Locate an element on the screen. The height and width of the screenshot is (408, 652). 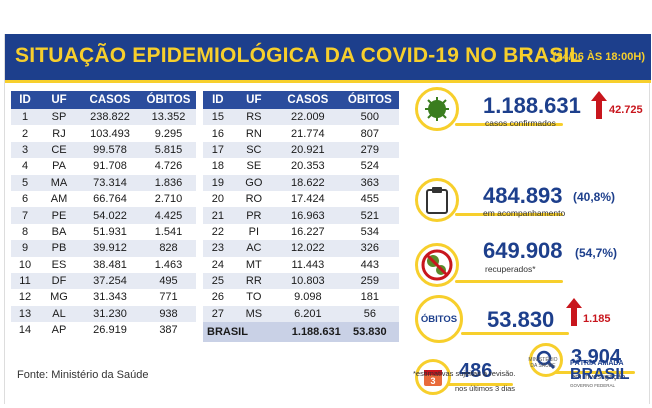
table-row: 7 PE 54.022 4.425 is located at coordinates (103, 215).